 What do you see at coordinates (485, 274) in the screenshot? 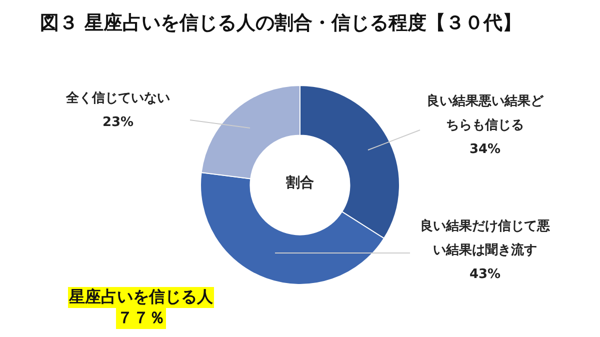
I see `data-label: 43%` at bounding box center [485, 274].